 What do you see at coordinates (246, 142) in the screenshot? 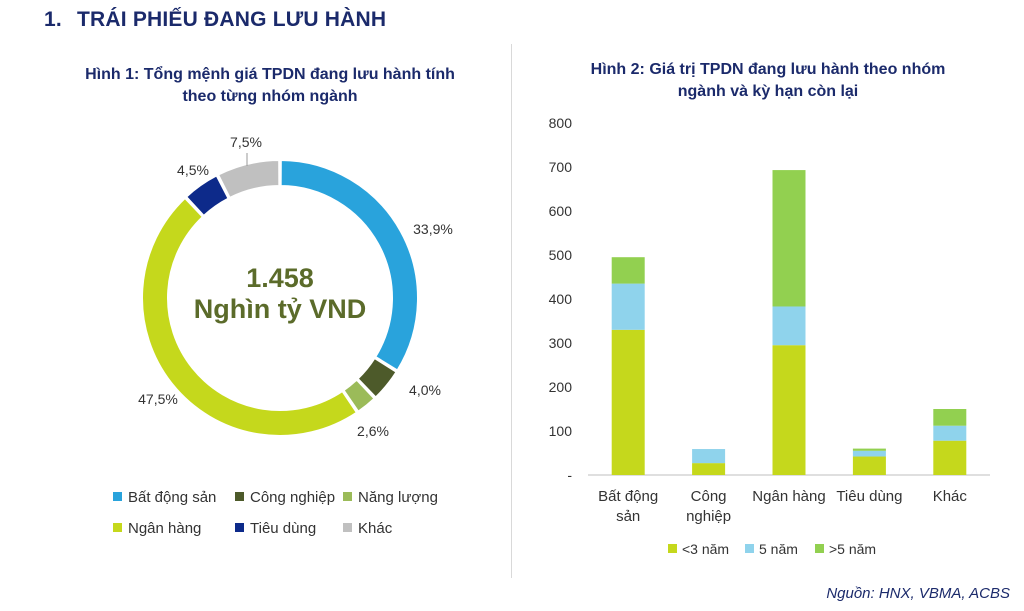
I see `donut-label-5: 7,5%` at bounding box center [246, 142].